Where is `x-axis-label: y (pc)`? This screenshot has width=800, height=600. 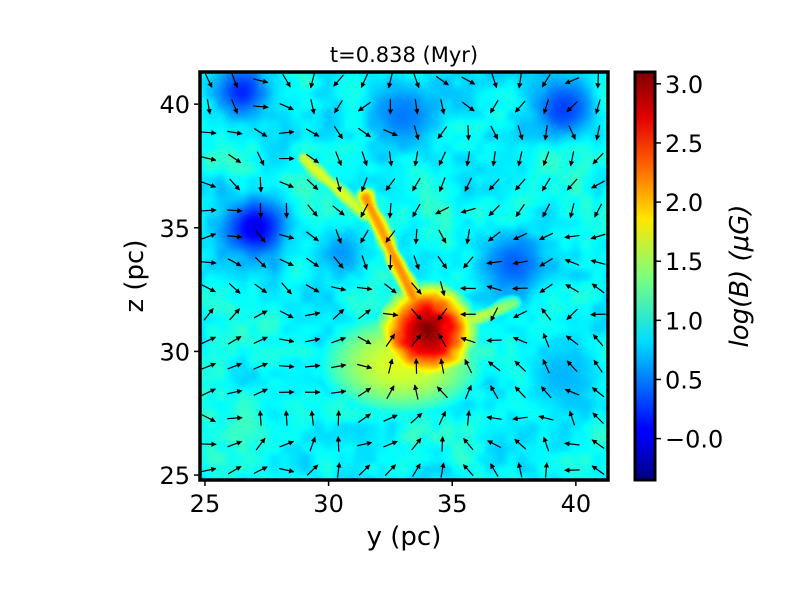
x-axis-label: y (pc) is located at coordinates (404, 537).